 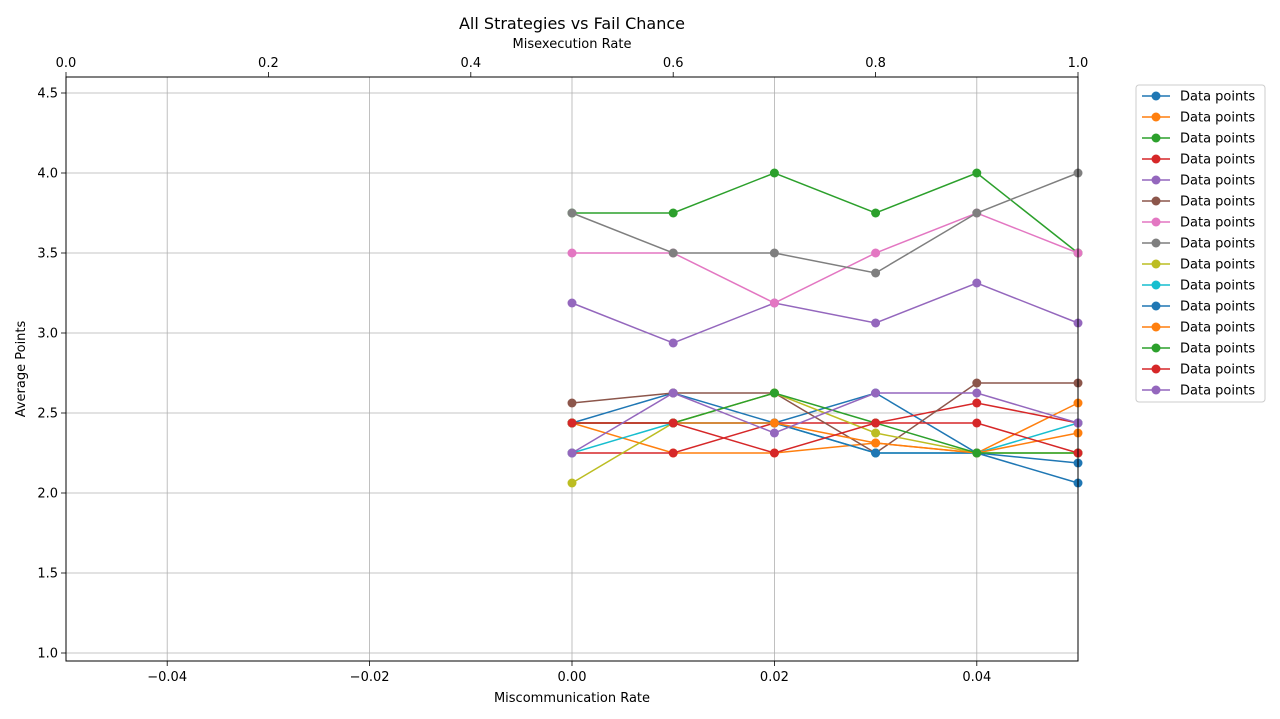 What do you see at coordinates (572, 44) in the screenshot?
I see `x2-axis-title: Misexecution Rate` at bounding box center [572, 44].